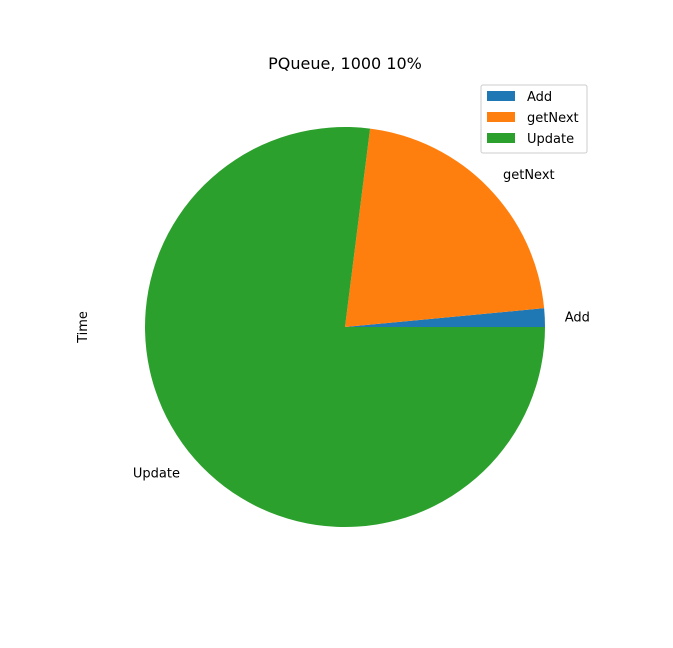 This screenshot has height=648, width=673. I want to click on pie-slice-add, so click(445, 317).